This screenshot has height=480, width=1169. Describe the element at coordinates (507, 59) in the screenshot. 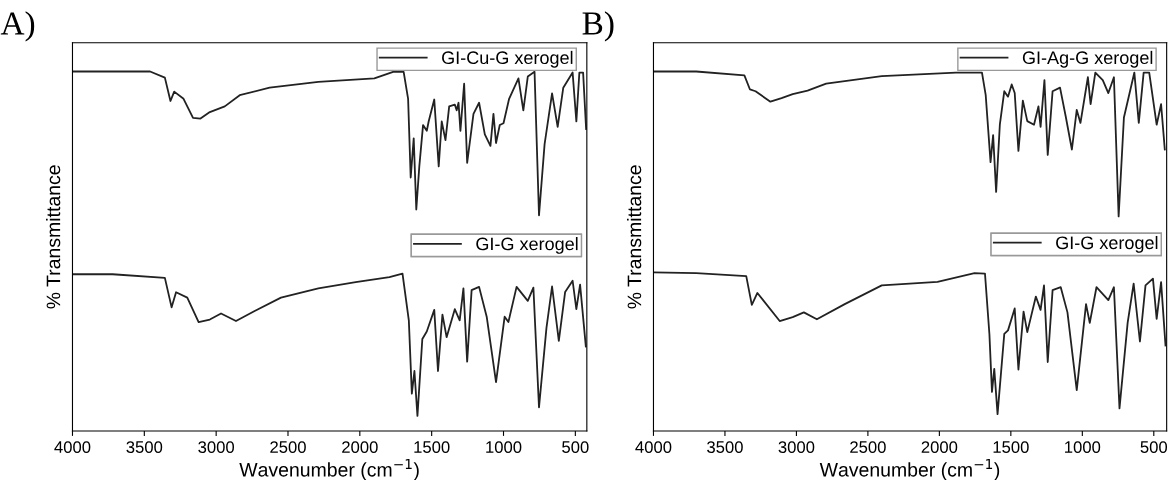

I see `legend-label: GI-Cu-G xerogel` at that location.